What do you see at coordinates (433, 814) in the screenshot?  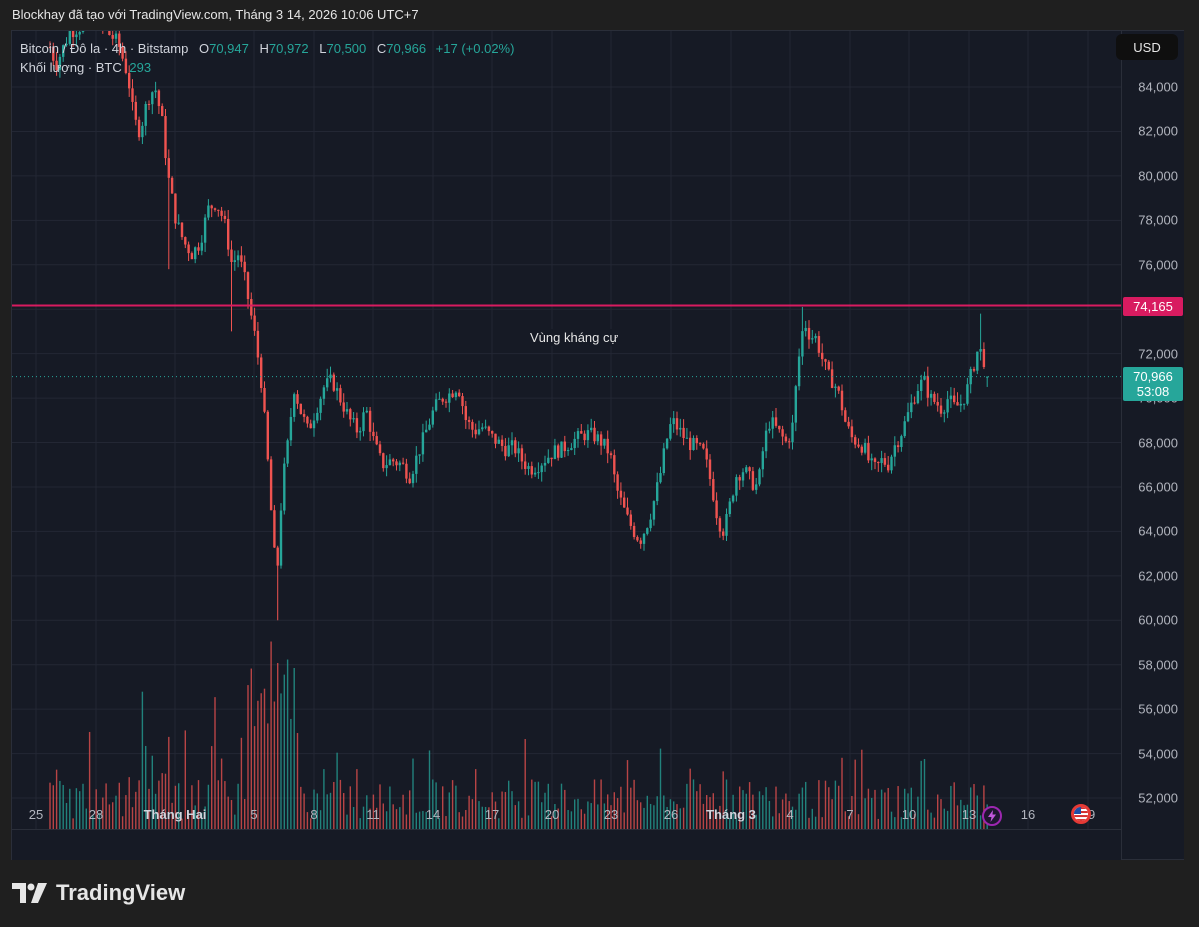 I see `time-tick-label: 14` at bounding box center [433, 814].